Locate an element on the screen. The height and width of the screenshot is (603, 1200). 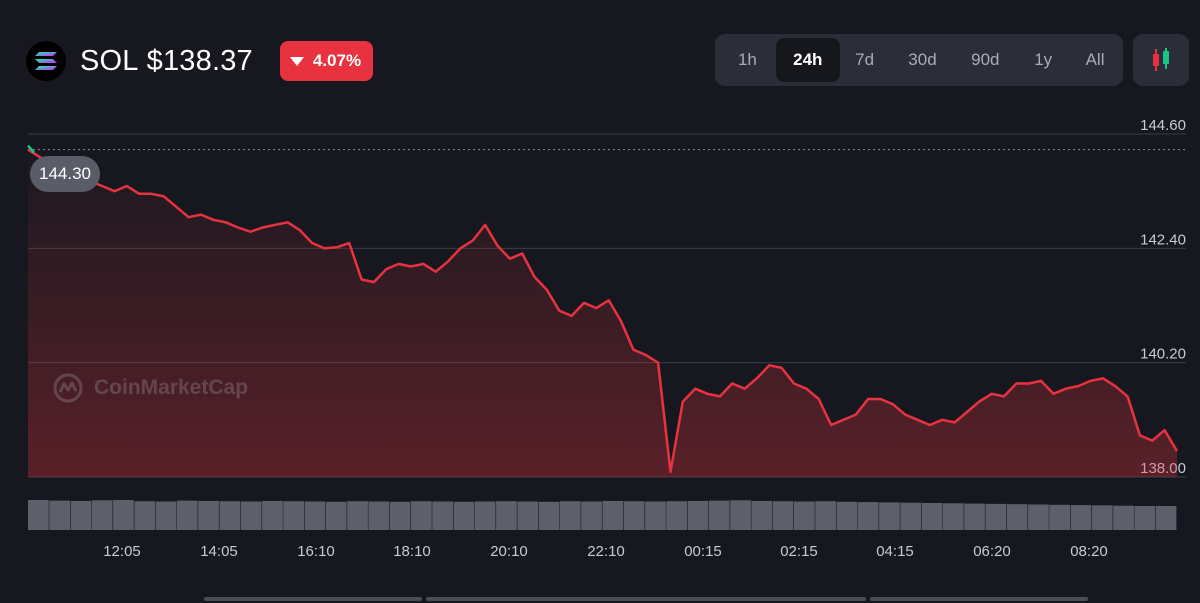
x-tick-label: 16:10 is located at coordinates (316, 551).